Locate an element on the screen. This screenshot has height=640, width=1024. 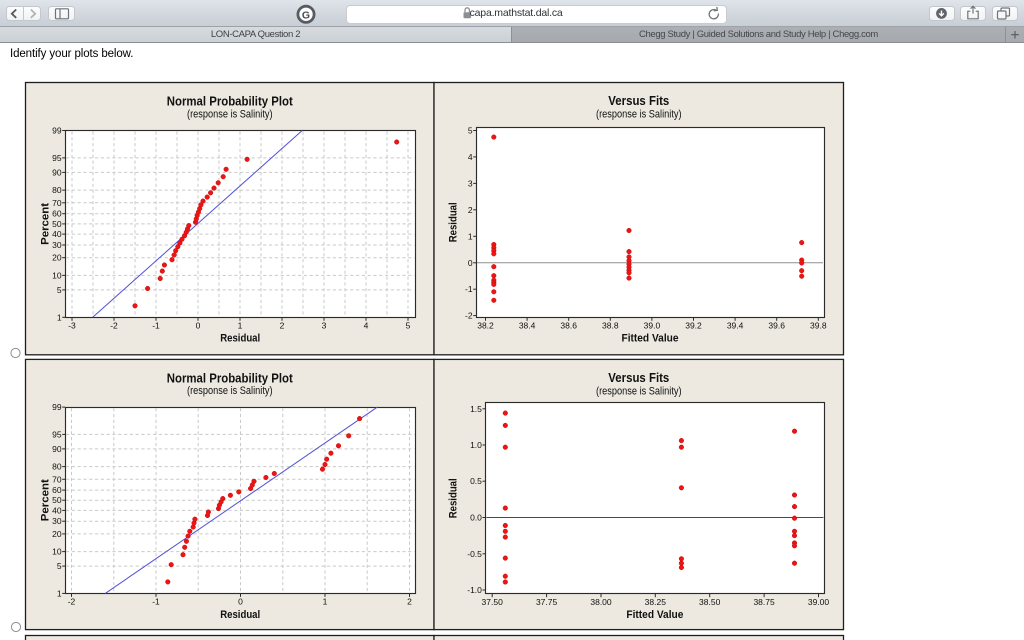
svg-text: 39.4 is located at coordinates (735, 326).